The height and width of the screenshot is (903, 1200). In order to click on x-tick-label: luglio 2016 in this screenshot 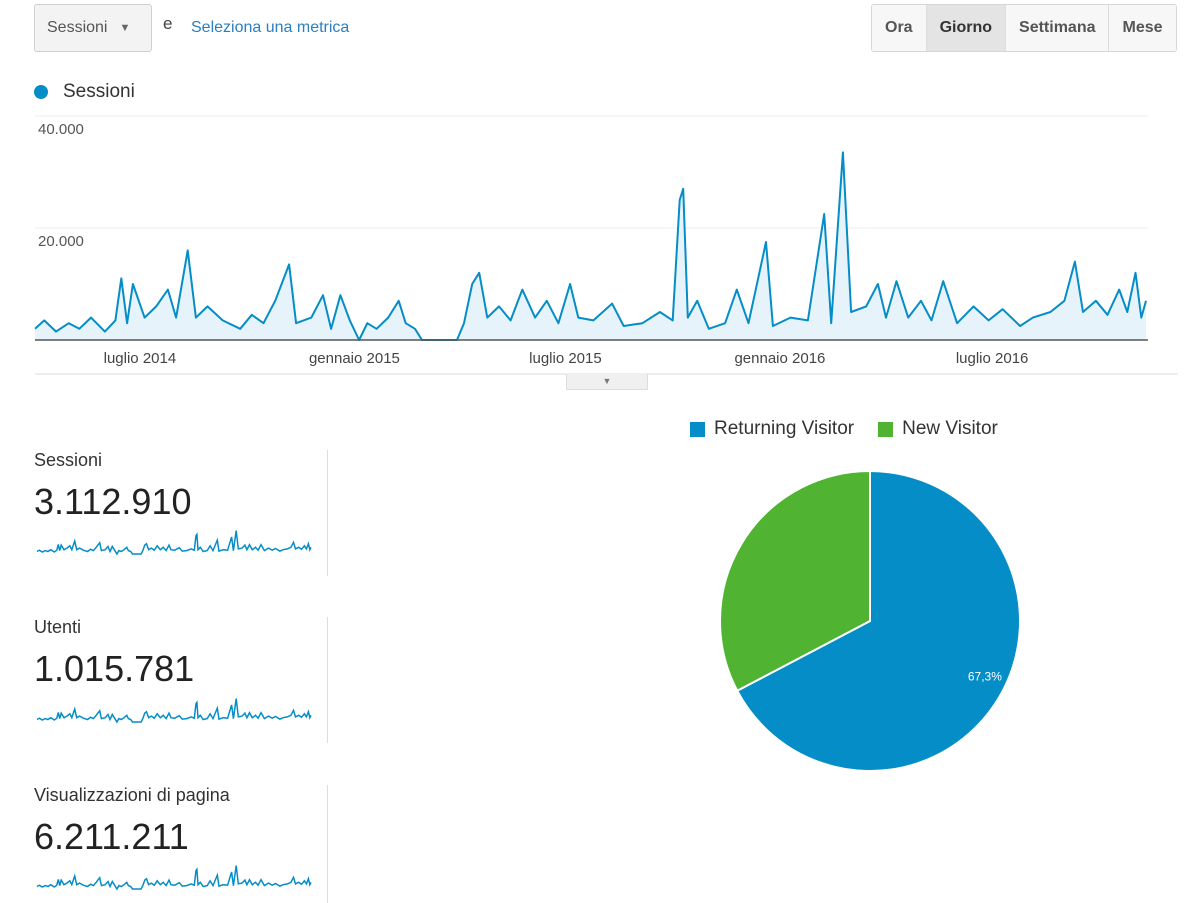, I will do `click(992, 358)`.